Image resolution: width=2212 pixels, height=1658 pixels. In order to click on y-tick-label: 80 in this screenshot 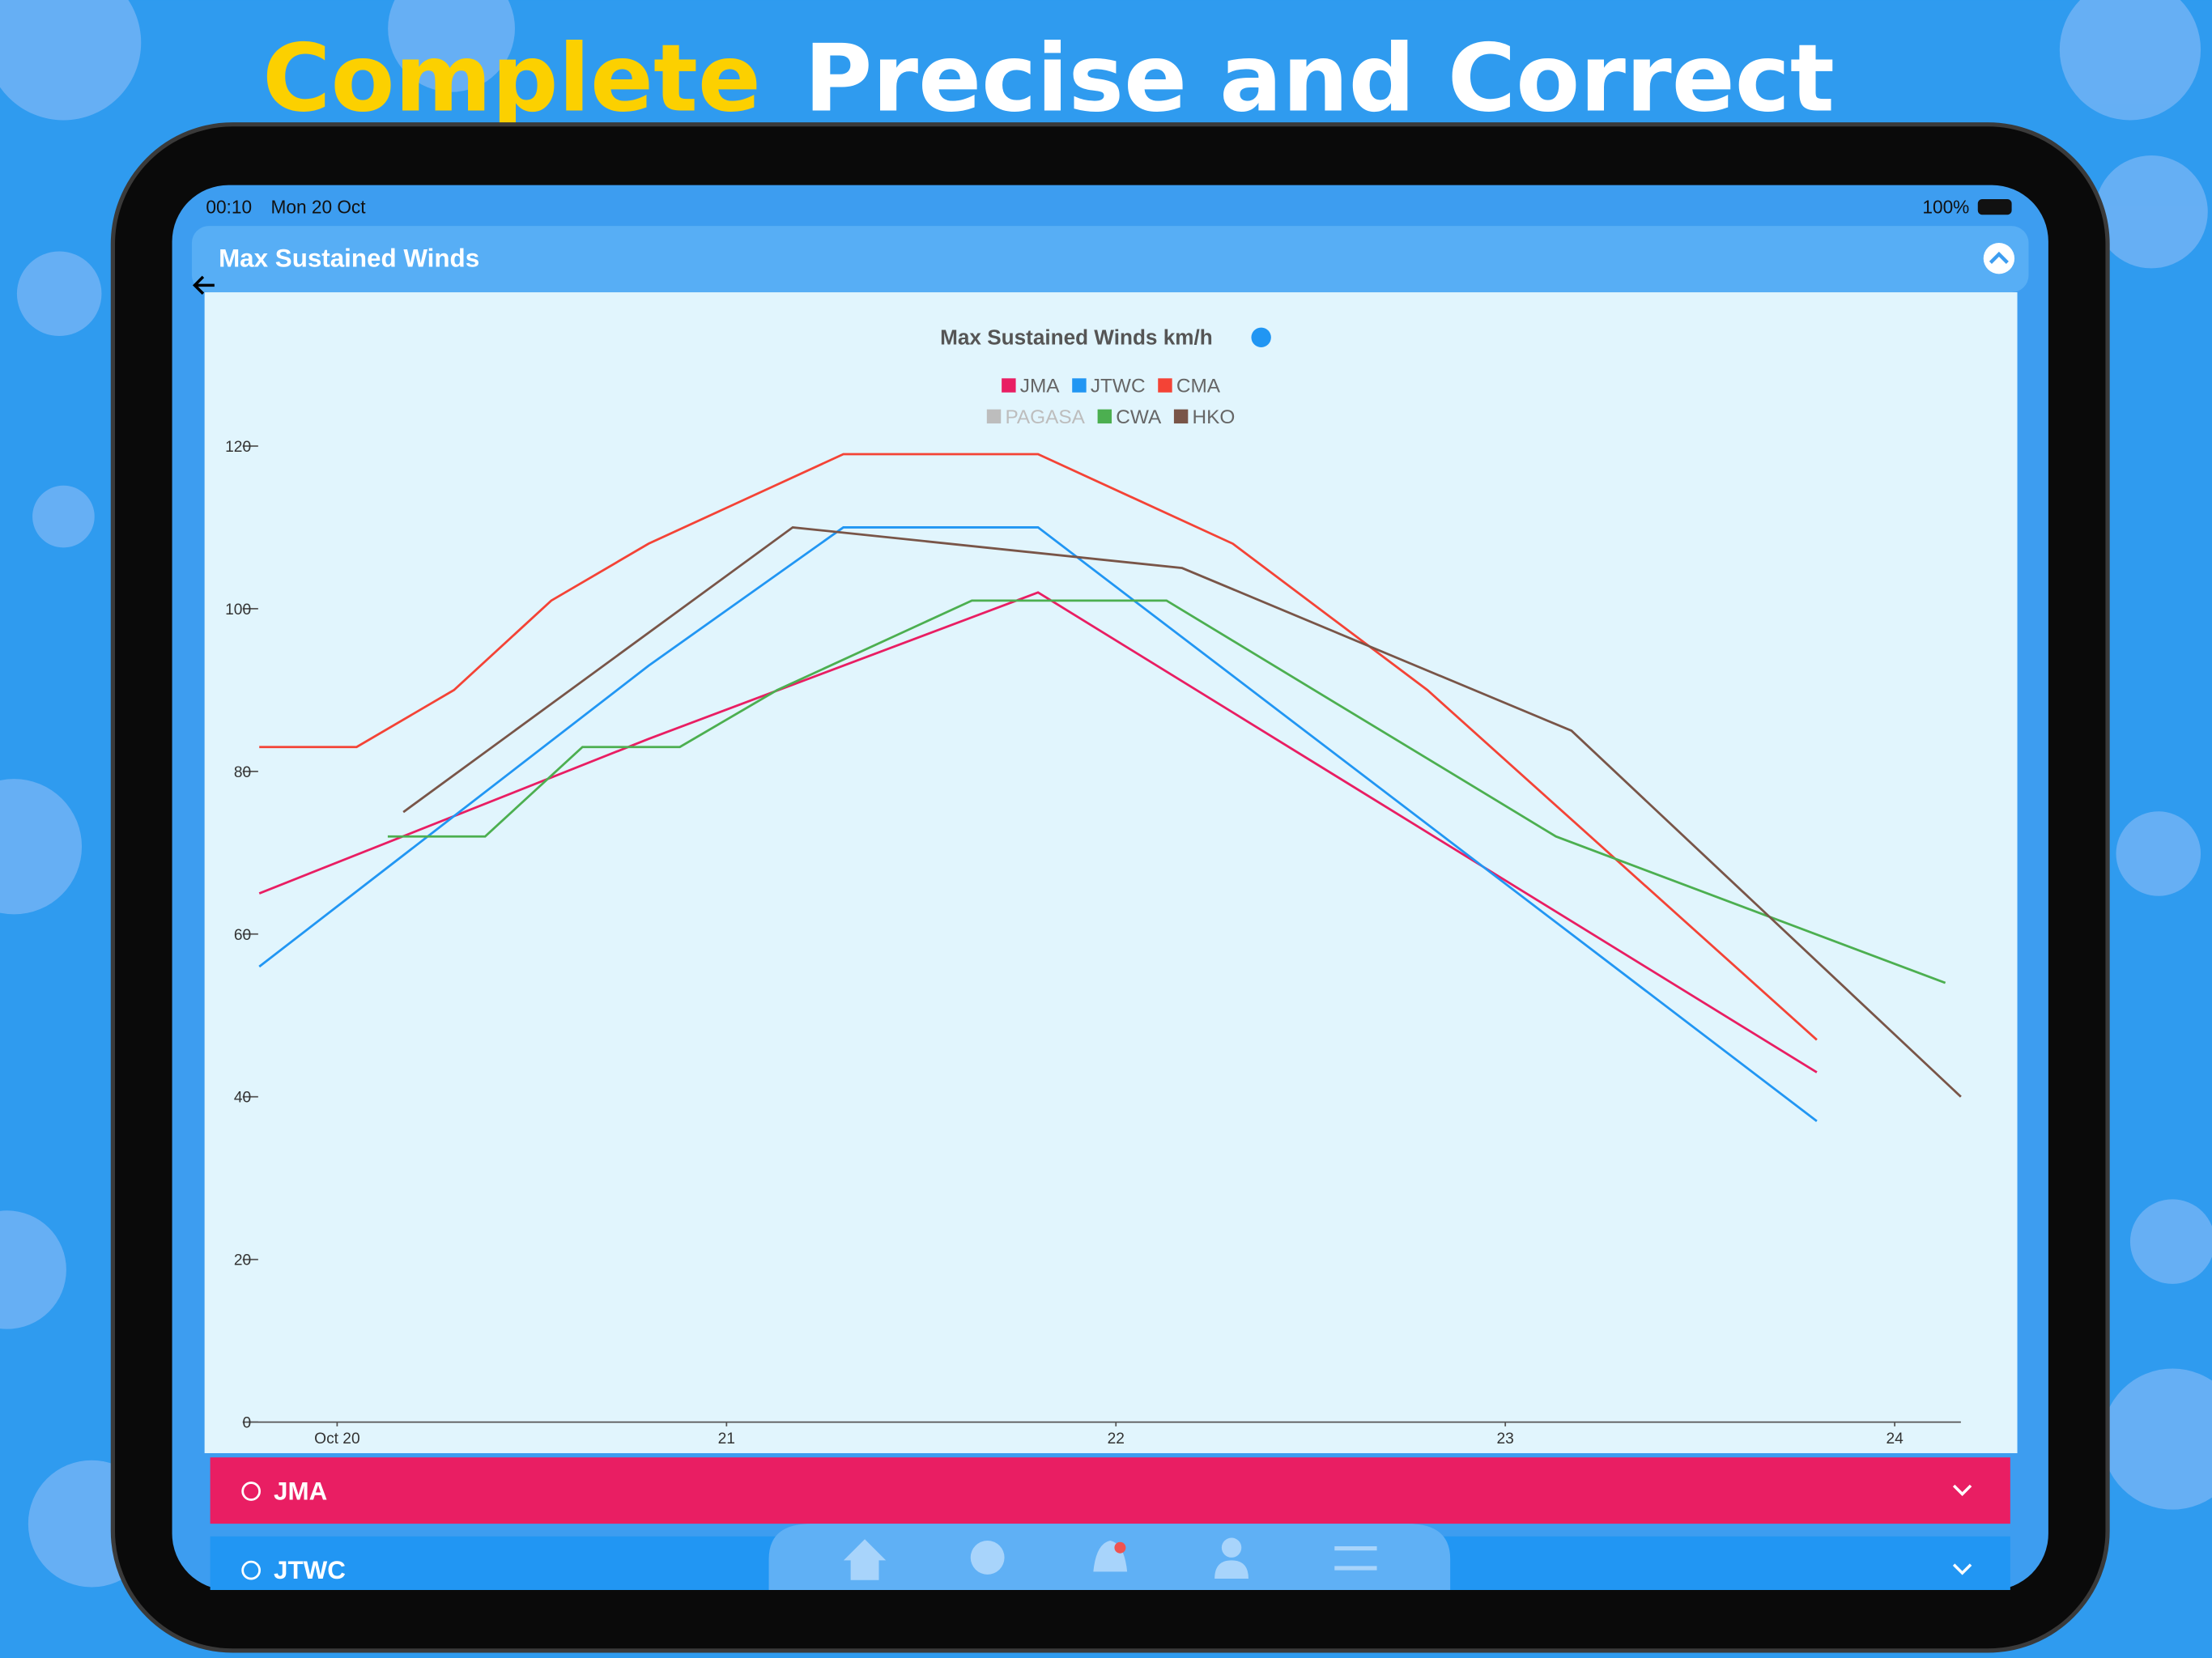, I will do `click(242, 772)`.